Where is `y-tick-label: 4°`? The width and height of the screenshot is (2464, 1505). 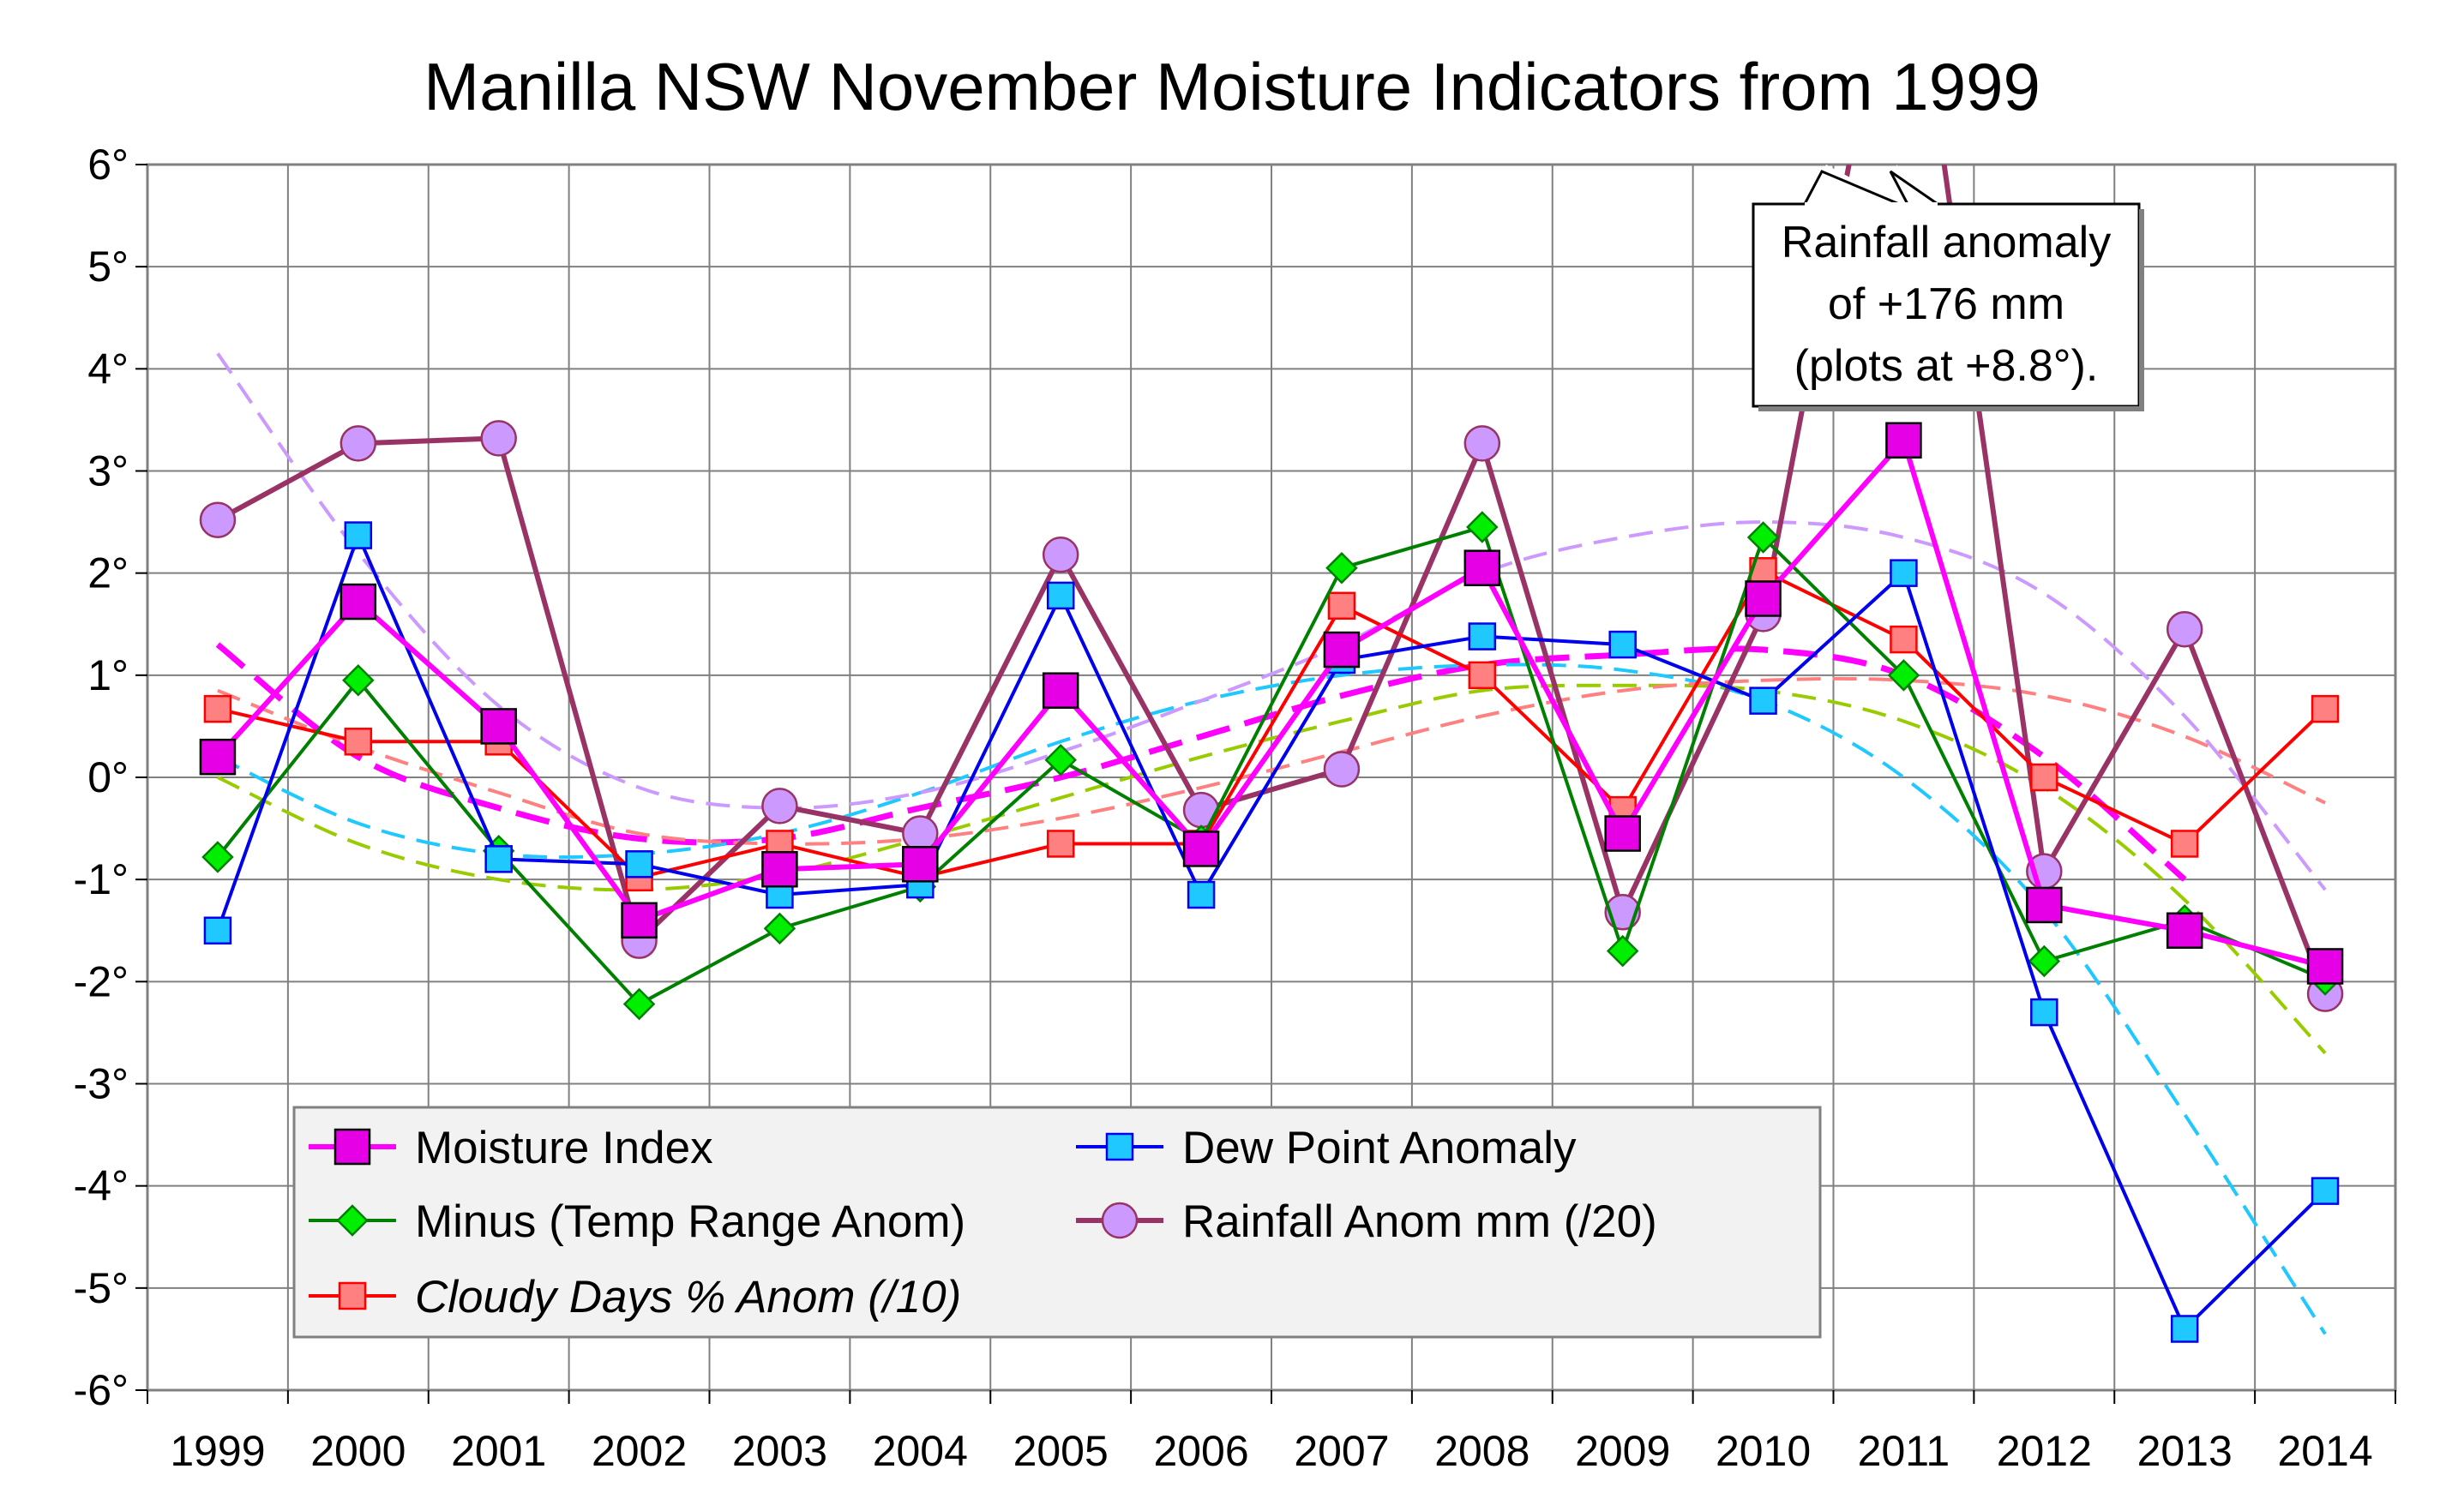
y-tick-label: 4° is located at coordinates (108, 369).